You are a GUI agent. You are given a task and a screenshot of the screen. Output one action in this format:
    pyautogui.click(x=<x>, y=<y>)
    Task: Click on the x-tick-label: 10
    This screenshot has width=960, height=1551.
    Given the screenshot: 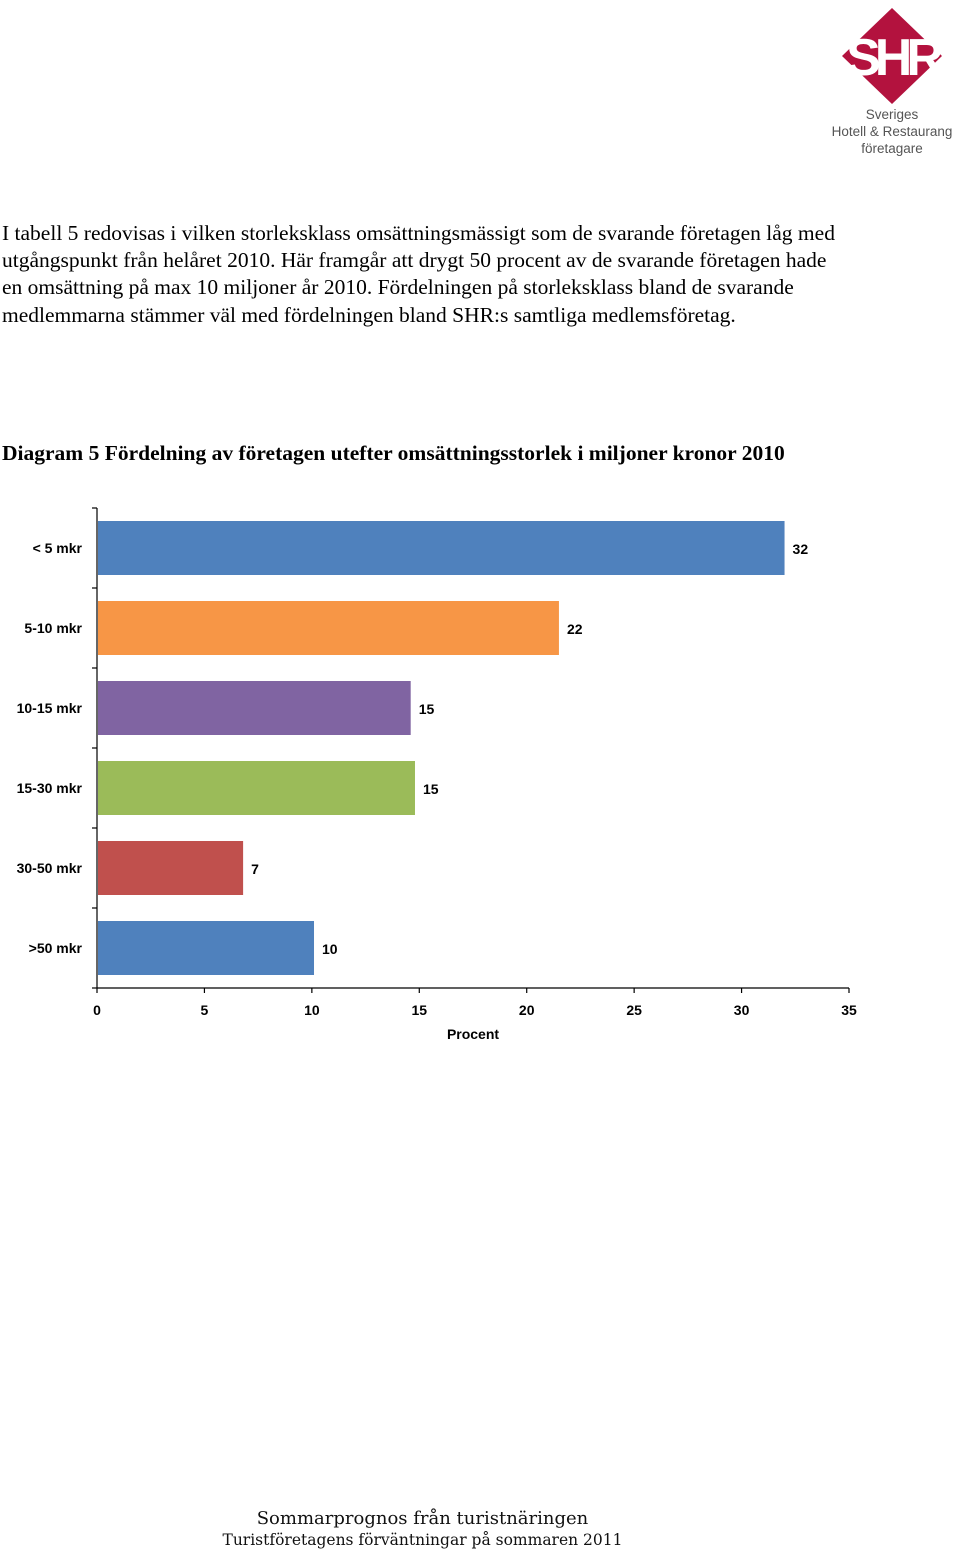 What is the action you would take?
    pyautogui.click(x=312, y=1010)
    